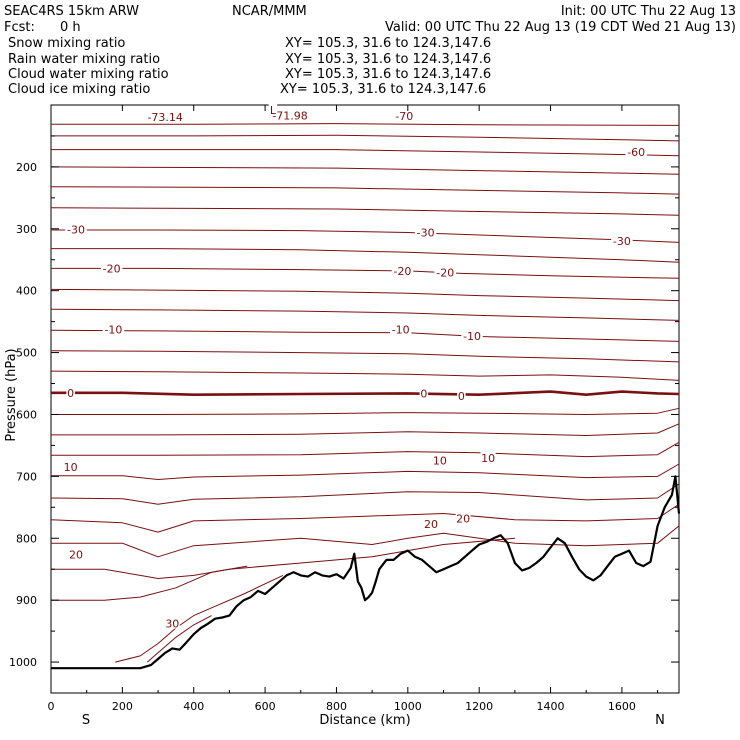 This screenshot has height=740, width=740. I want to click on x-tick-label: 1000, so click(408, 706).